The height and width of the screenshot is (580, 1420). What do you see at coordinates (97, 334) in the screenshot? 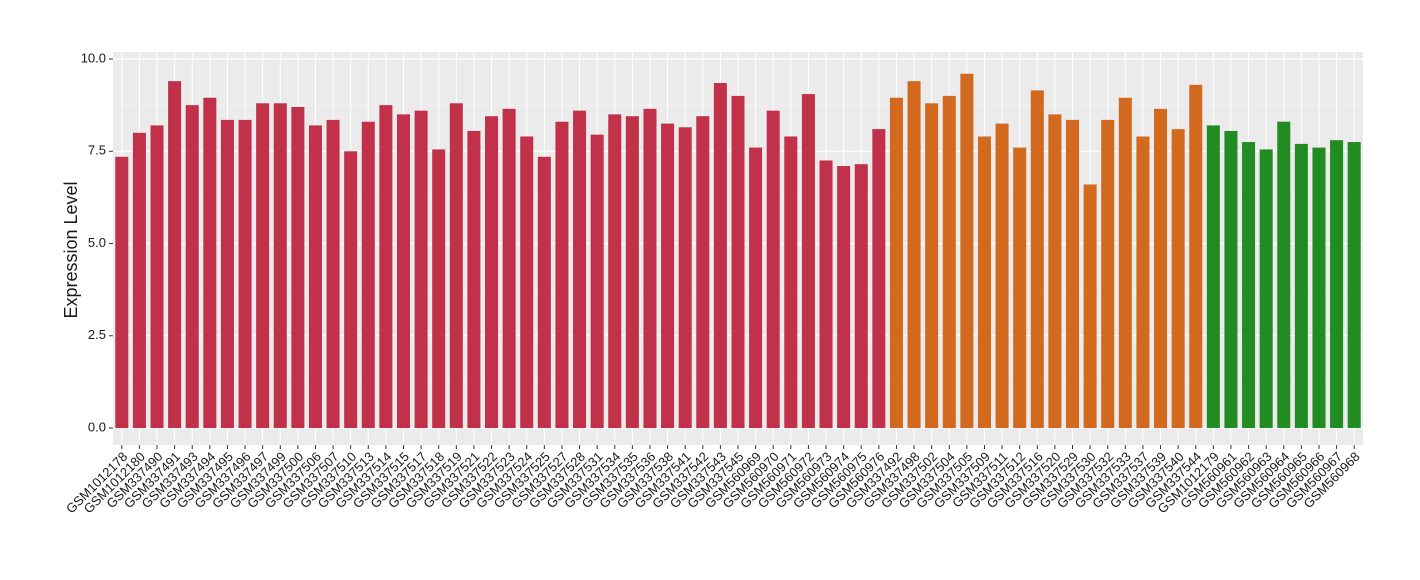
I see `y-tick-label: 2.5` at bounding box center [97, 334].